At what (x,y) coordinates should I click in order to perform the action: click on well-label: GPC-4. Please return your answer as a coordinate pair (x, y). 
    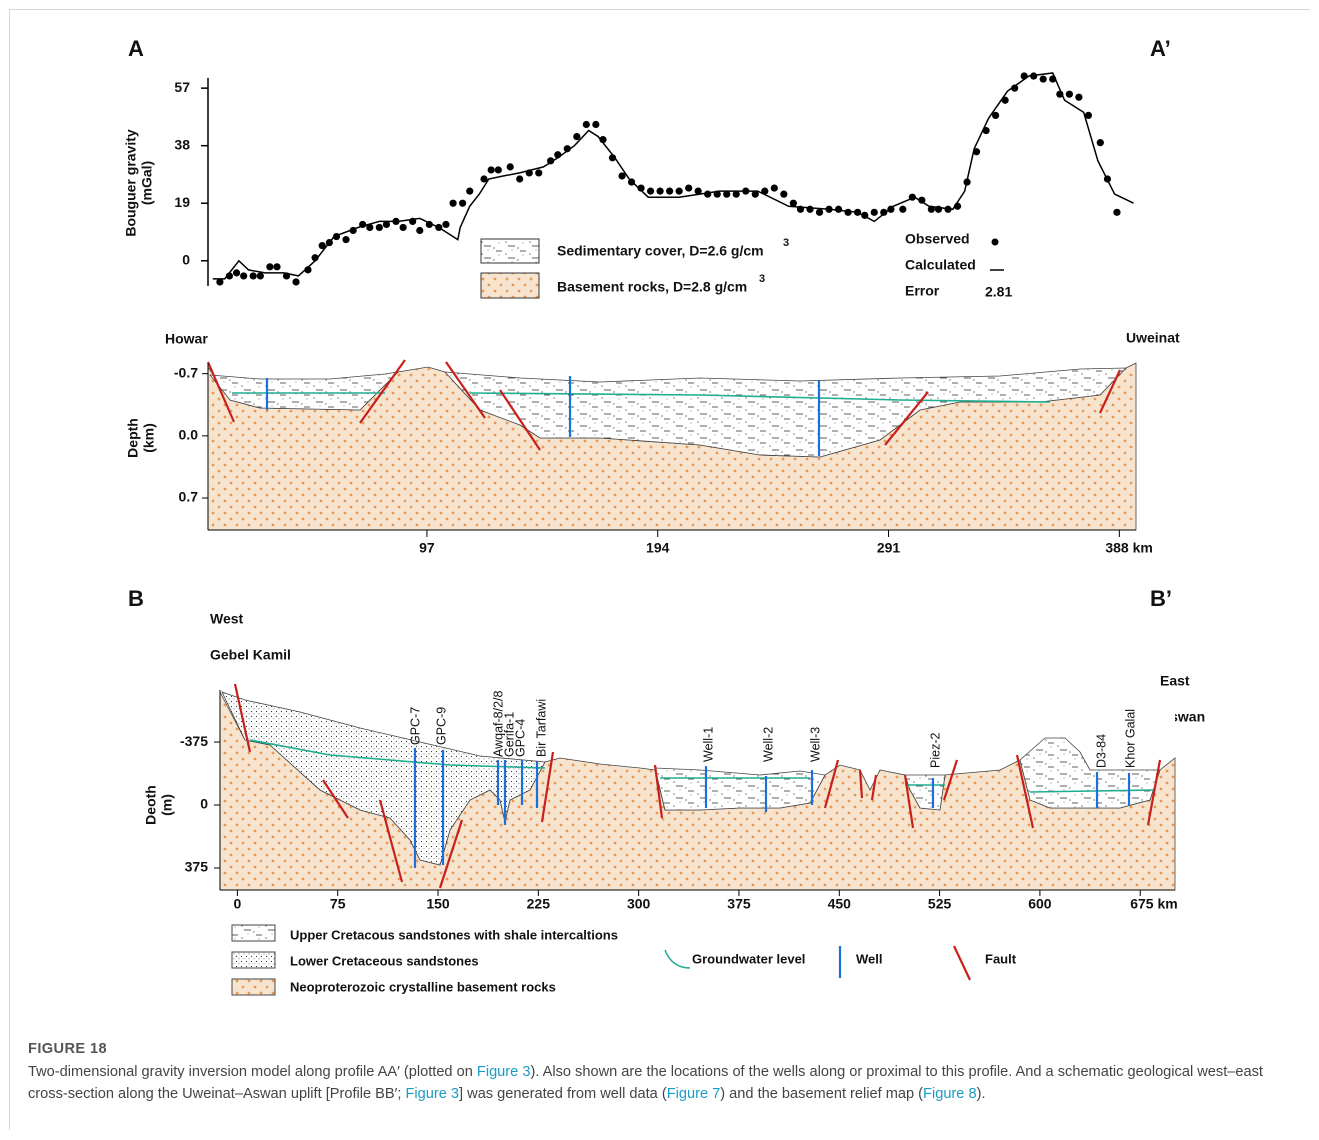
    Looking at the image, I should click on (520, 738).